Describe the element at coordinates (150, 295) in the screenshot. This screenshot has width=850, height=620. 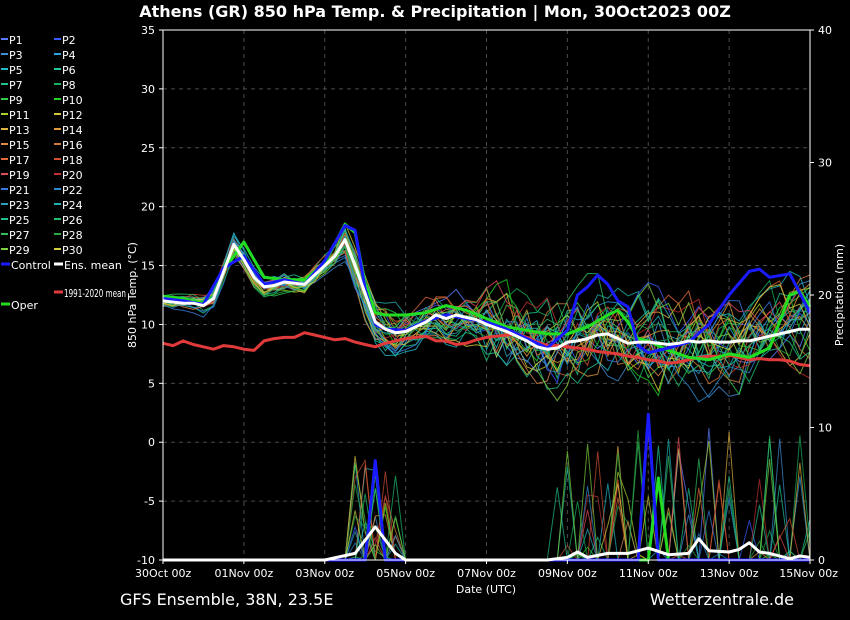
I see `left-axis-ticks: -10 -5 0 5 10 15 20 25 30 35` at that location.